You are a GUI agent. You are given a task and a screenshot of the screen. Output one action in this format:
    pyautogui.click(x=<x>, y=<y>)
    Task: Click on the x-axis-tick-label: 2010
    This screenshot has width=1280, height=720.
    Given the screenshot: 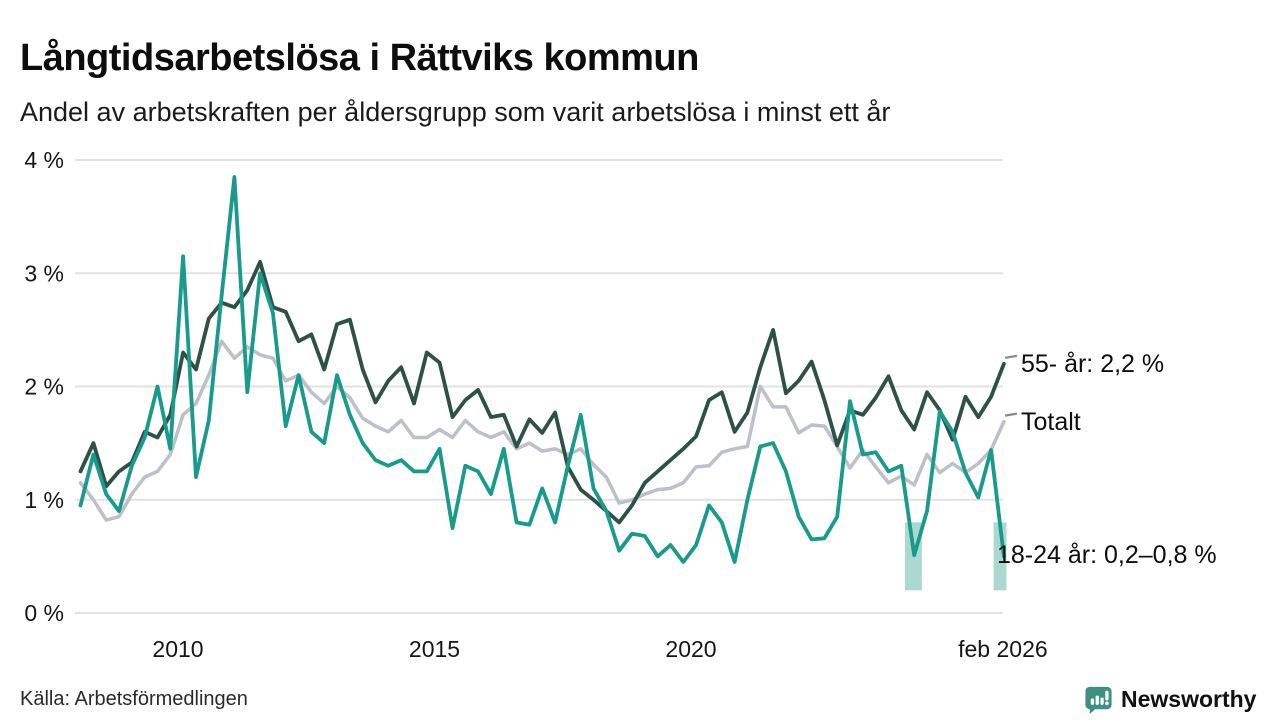 What is the action you would take?
    pyautogui.click(x=177, y=649)
    